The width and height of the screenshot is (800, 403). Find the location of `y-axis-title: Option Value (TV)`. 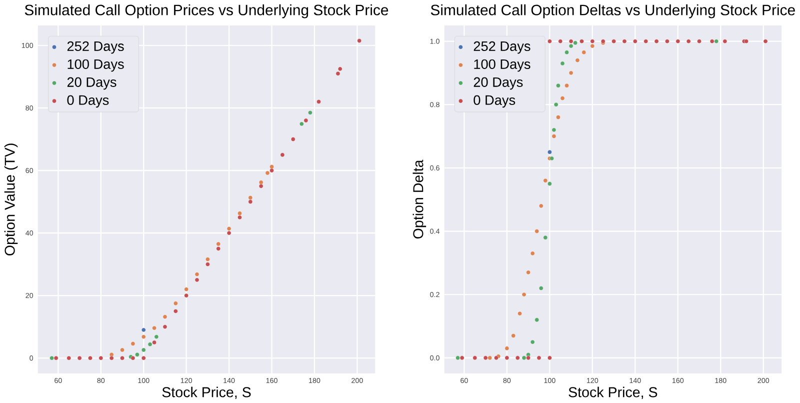

y-axis-title: Option Value (TV) is located at coordinates (11, 200).